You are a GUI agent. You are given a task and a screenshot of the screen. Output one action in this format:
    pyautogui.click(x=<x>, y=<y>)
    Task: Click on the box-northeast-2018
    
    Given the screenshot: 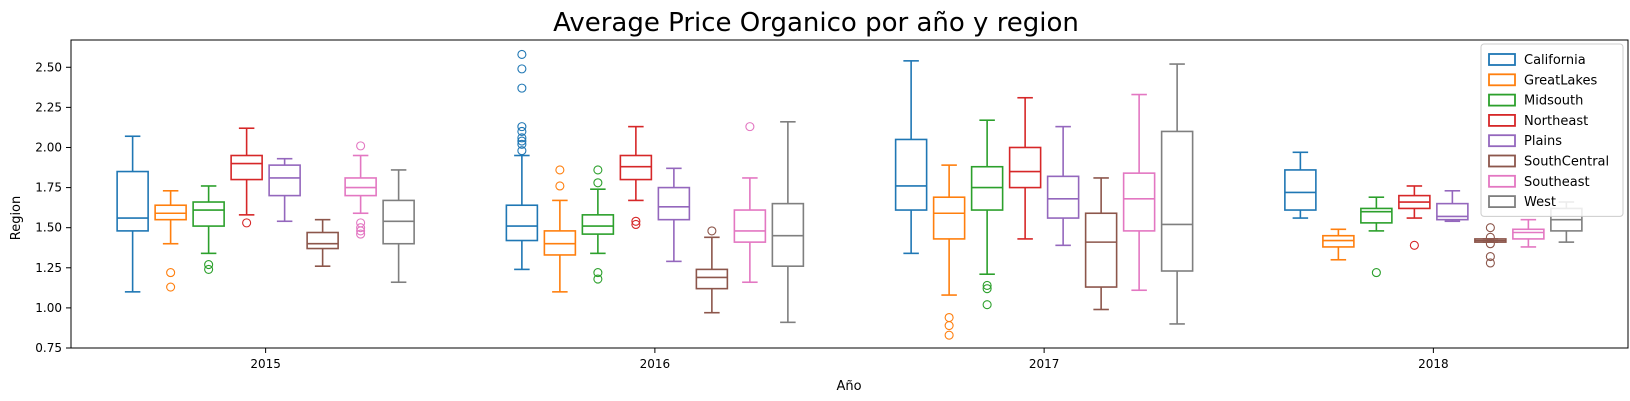 What is the action you would take?
    pyautogui.click(x=1414, y=217)
    